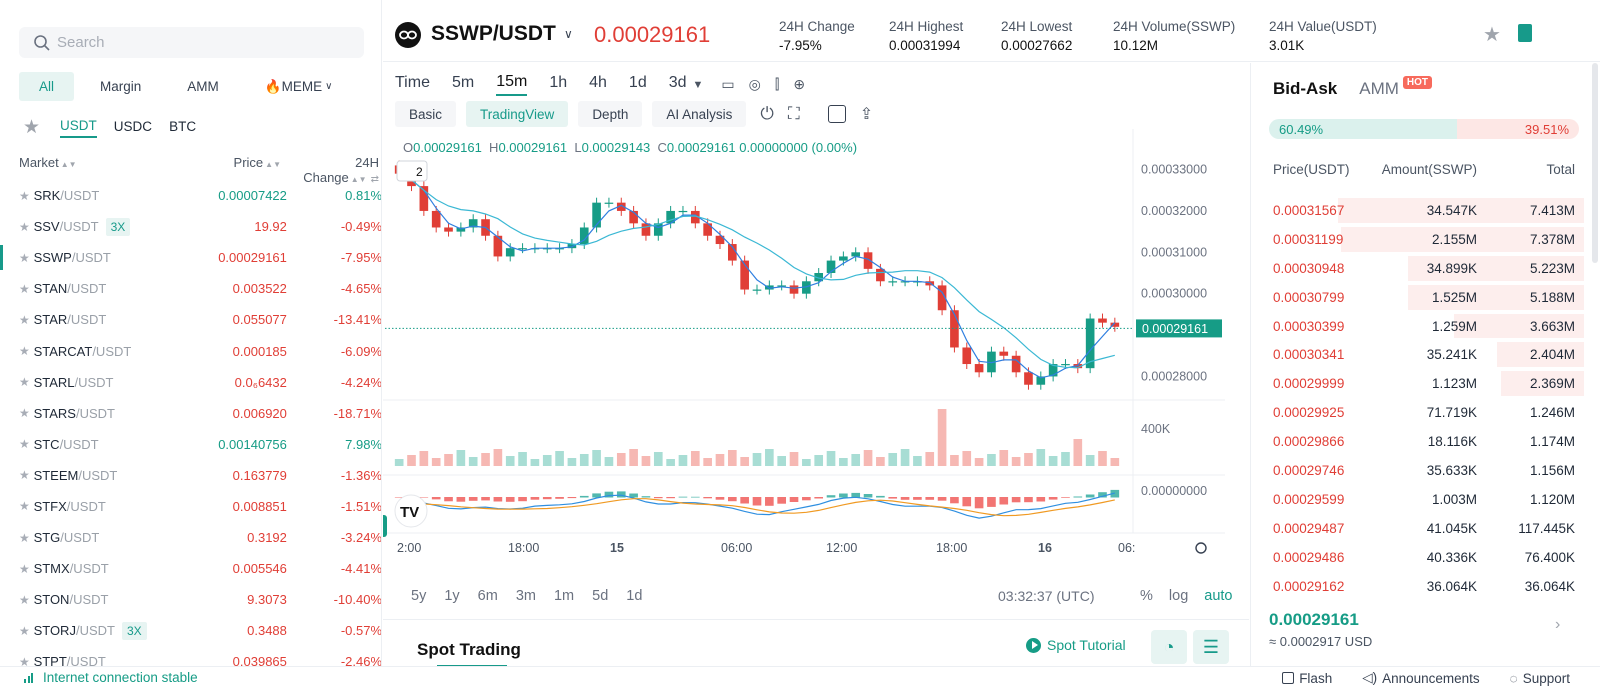 The width and height of the screenshot is (1600, 688). I want to click on tf-3d: 3d, so click(677, 82).